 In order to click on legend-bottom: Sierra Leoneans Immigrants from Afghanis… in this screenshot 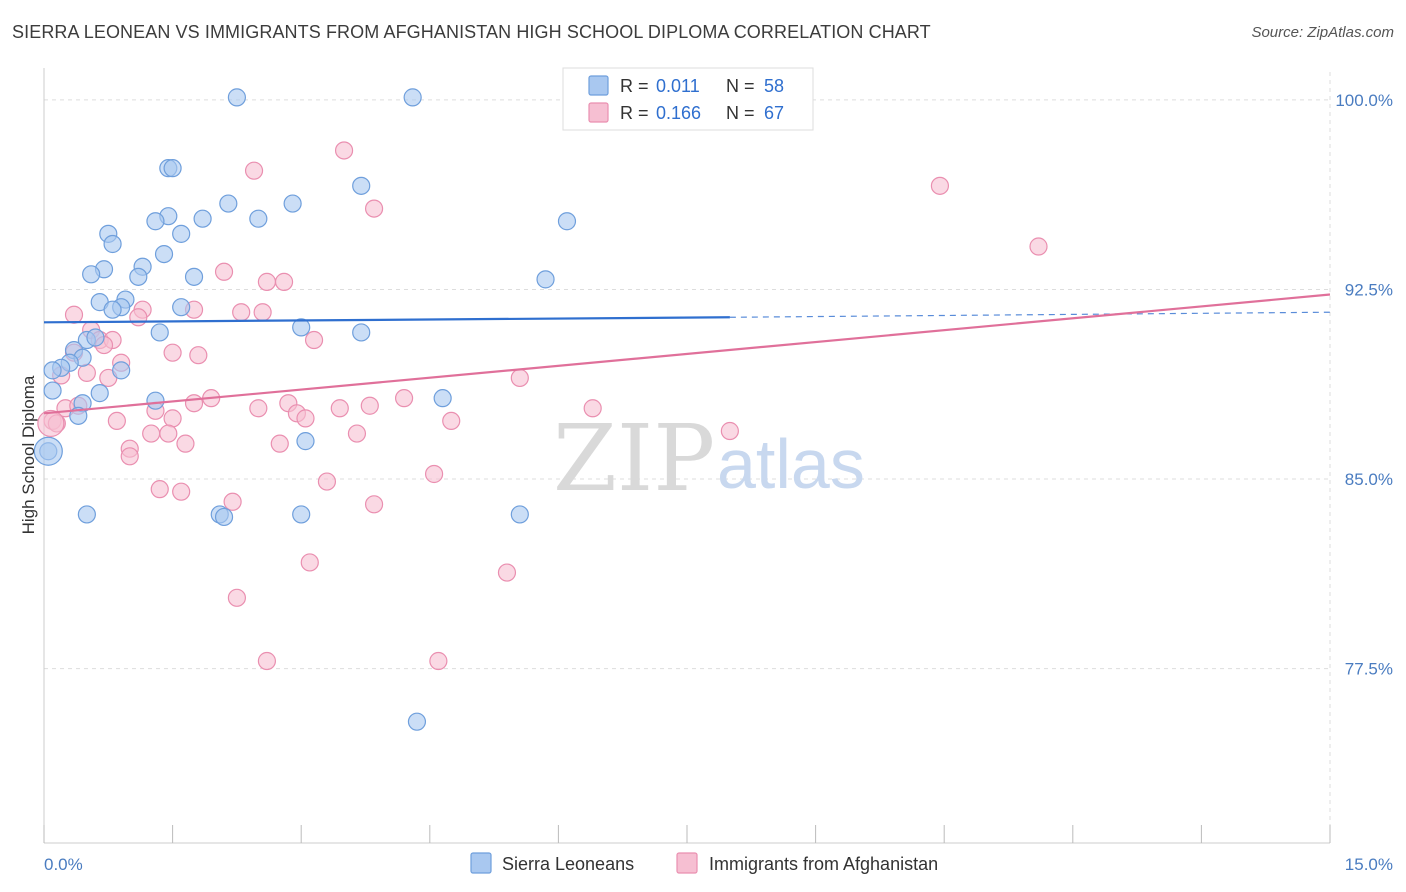, I will do `click(704, 863)`.